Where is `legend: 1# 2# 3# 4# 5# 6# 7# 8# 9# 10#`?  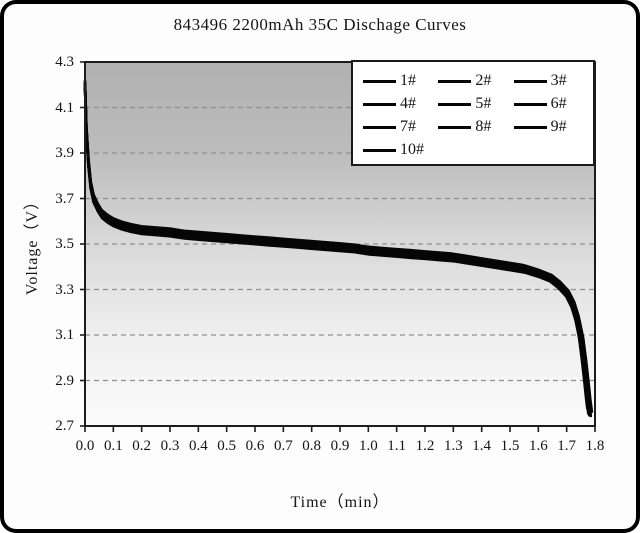 legend: 1# 2# 3# 4# 5# 6# 7# 8# 9# 10# is located at coordinates (473, 113).